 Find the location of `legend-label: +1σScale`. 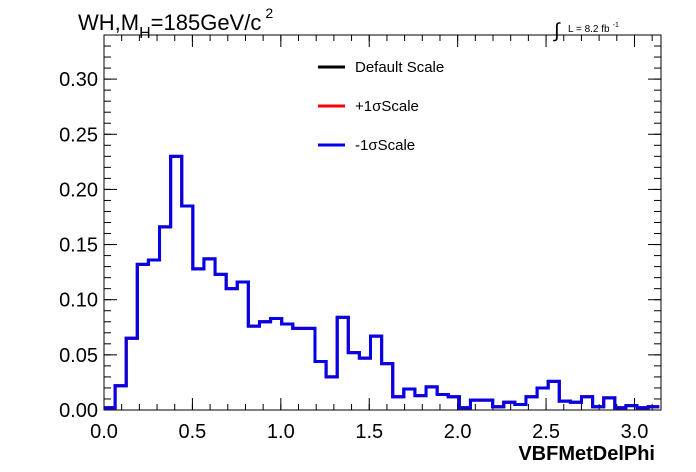

legend-label: +1σScale is located at coordinates (387, 106).